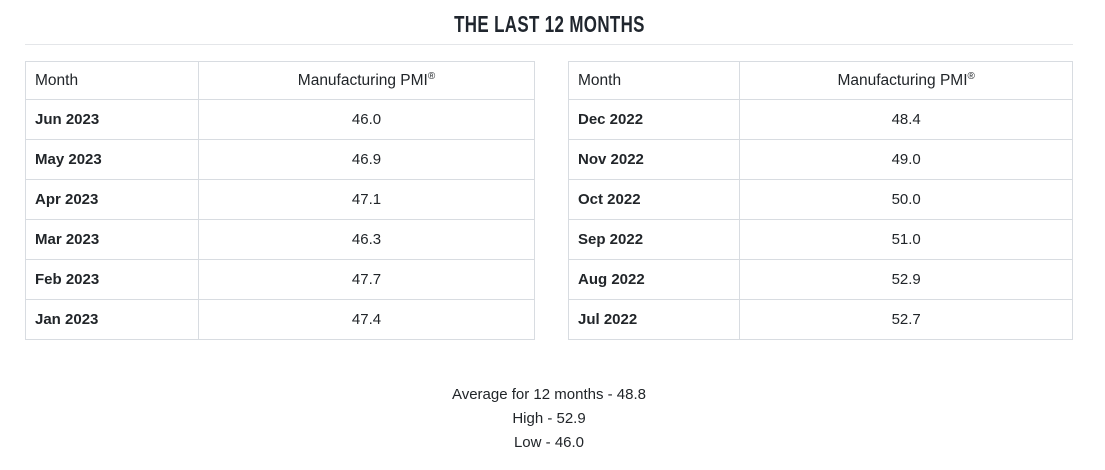 This screenshot has height=470, width=1105. I want to click on table-row: Sep 2022 51.0, so click(820, 239).